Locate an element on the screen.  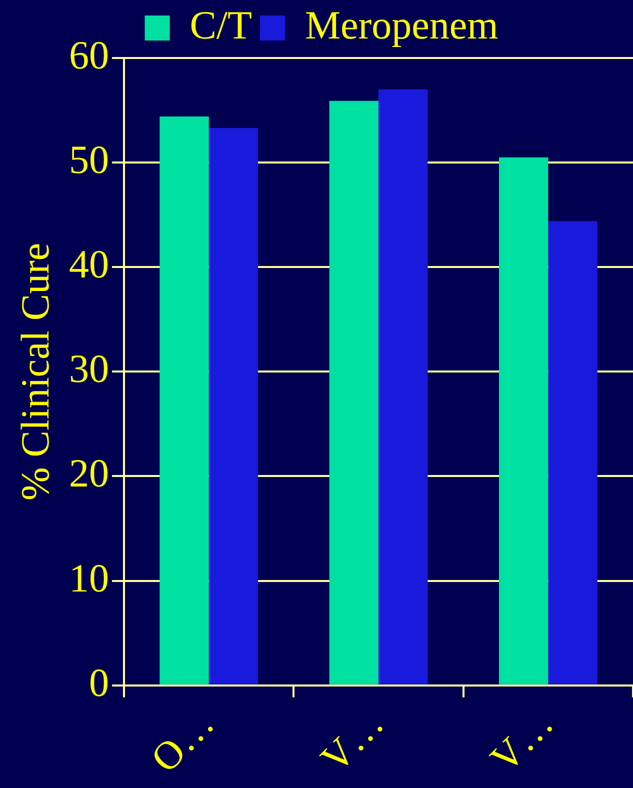
y-tick-label: 40 is located at coordinates (89, 264).